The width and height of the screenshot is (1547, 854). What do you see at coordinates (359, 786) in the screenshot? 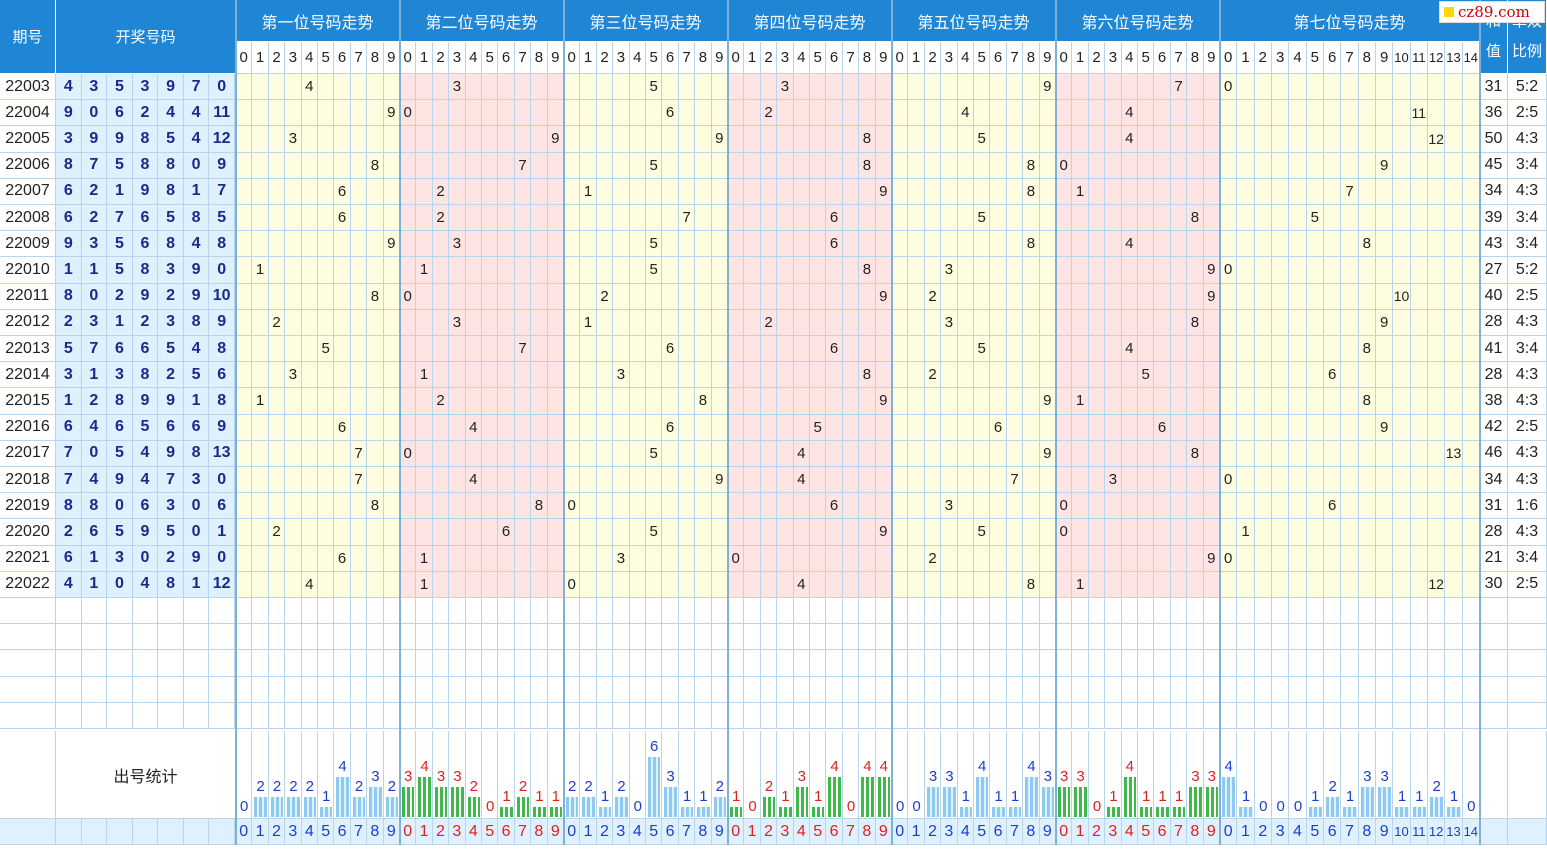
I see `stats-count: 2` at bounding box center [359, 786].